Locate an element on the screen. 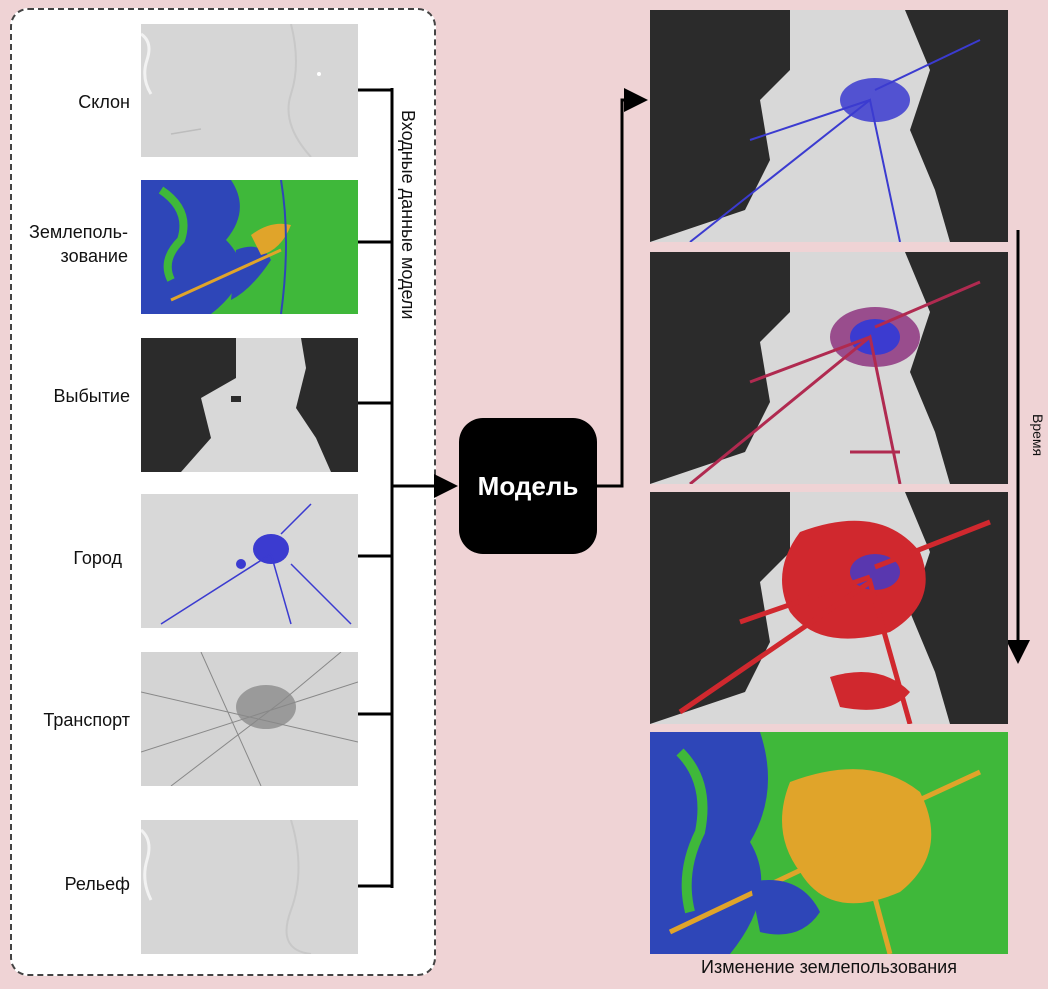 The image size is (1048, 989). map-relief is located at coordinates (249, 887).